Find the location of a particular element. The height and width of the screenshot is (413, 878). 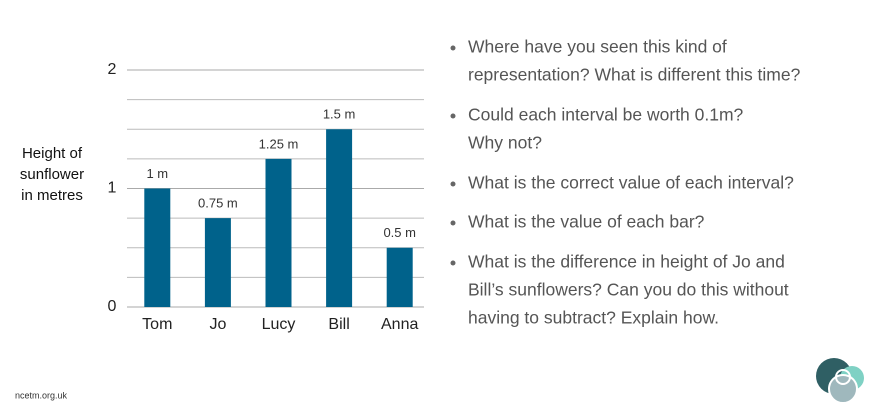

y-tick-label: 1 is located at coordinates (112, 188).